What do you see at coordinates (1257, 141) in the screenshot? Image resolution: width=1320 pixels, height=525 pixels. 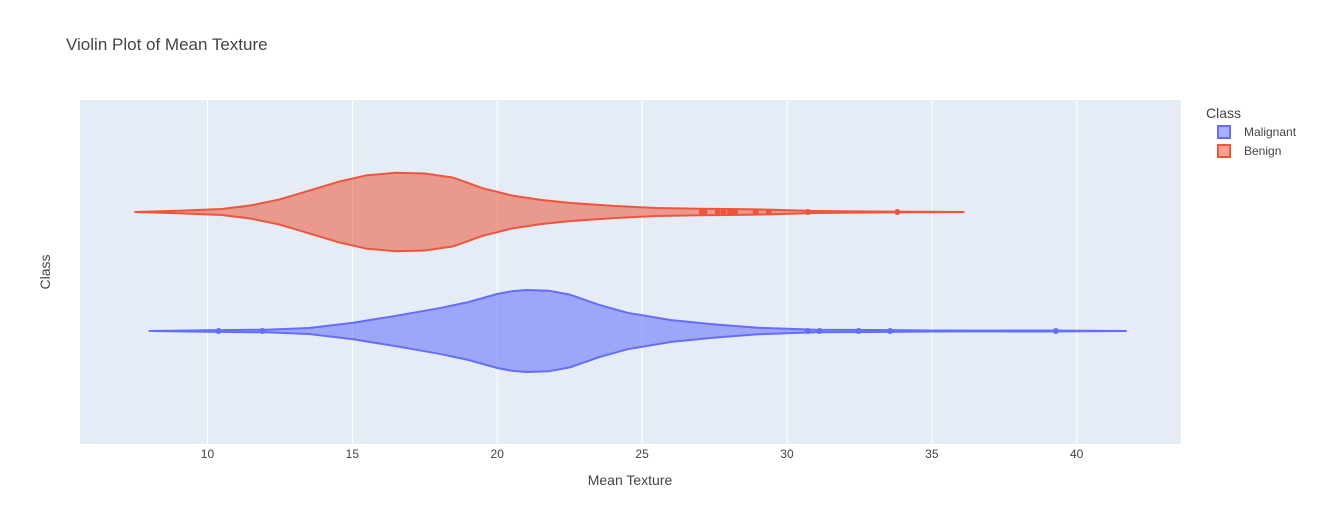 I see `legend-items: Malignant Benign` at bounding box center [1257, 141].